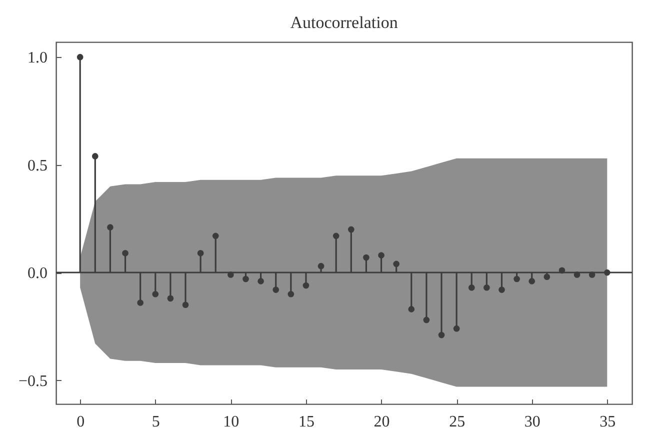 The height and width of the screenshot is (444, 666). I want to click on y-tick-label: 0.0, so click(38, 273).